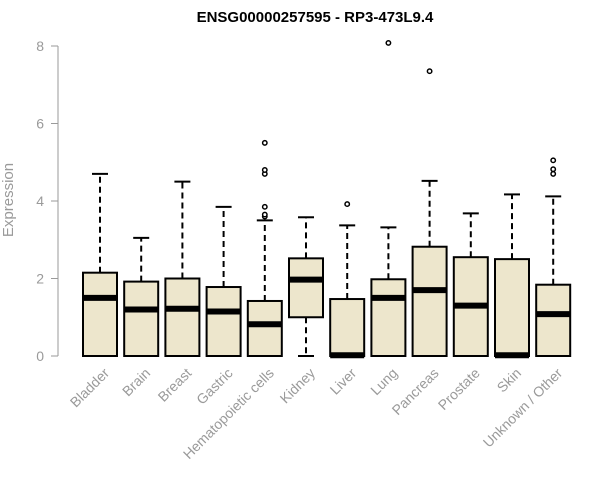 The height and width of the screenshot is (500, 600). I want to click on x-tick-label: Skin, so click(509, 380).